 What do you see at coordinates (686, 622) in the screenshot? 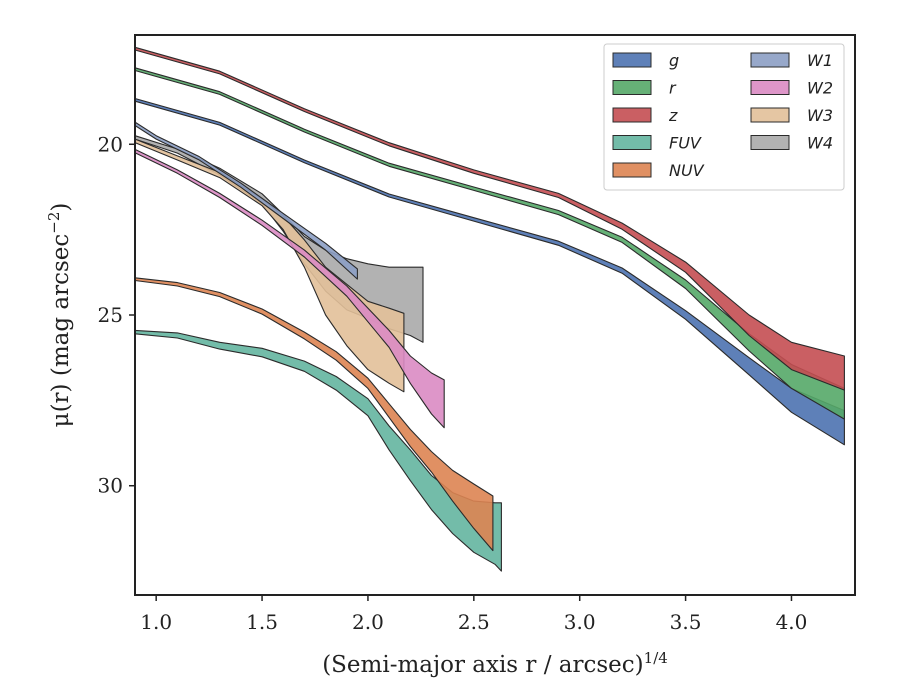
I see `x-tick-label: 3.5` at bounding box center [686, 622].